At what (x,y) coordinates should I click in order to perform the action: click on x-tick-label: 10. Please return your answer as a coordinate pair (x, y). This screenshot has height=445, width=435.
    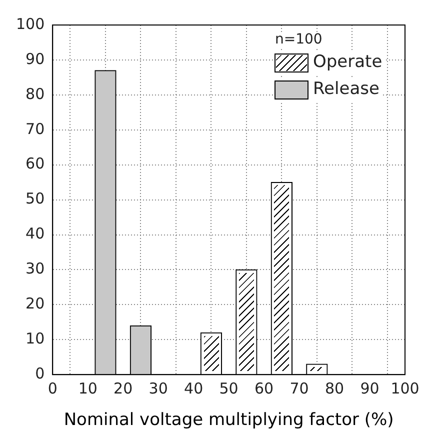
    Looking at the image, I should click on (88, 388).